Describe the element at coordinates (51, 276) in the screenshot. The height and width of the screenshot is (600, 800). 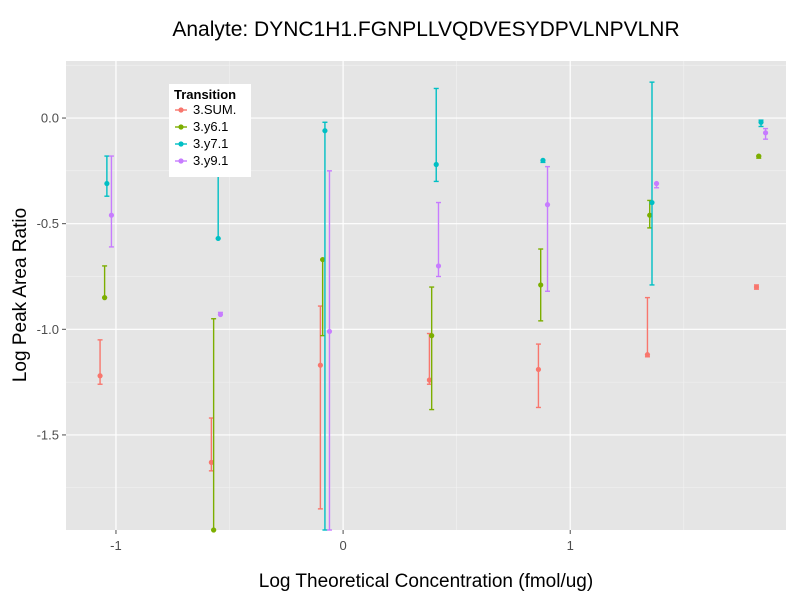
I see `y-axis-ticks: 0.0 -0.5 -1.0 -1.5` at that location.